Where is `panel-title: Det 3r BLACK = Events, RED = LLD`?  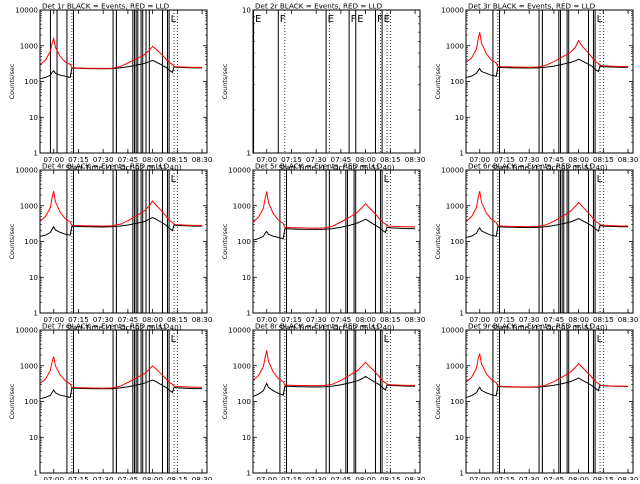 panel-title: Det 3r BLACK = Events, RED = LLD is located at coordinates (532, 6).